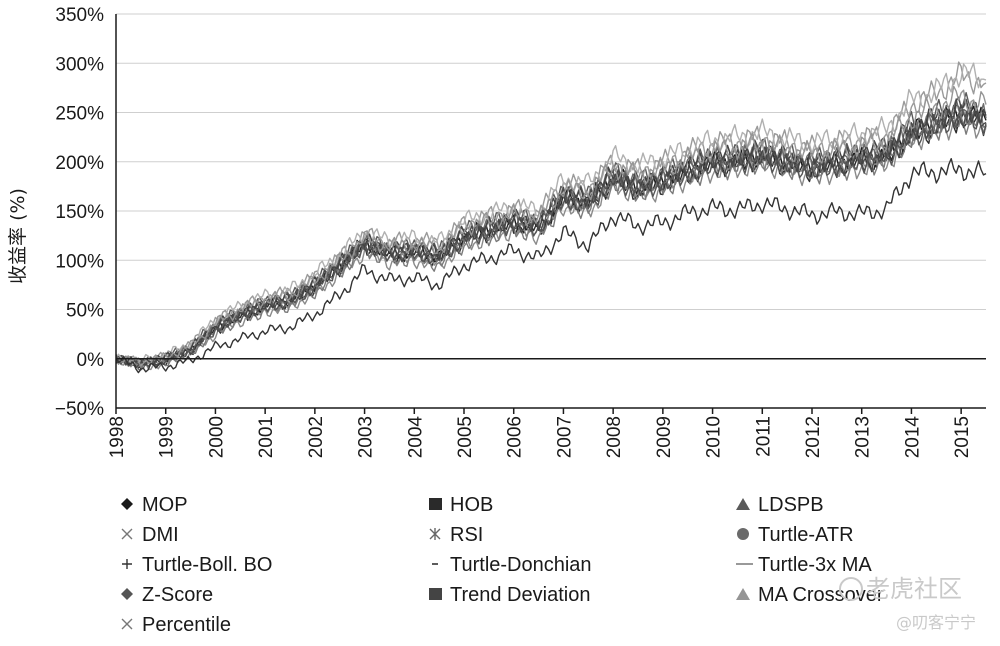  I want to click on legend-marker-circle-icon, so click(743, 534).